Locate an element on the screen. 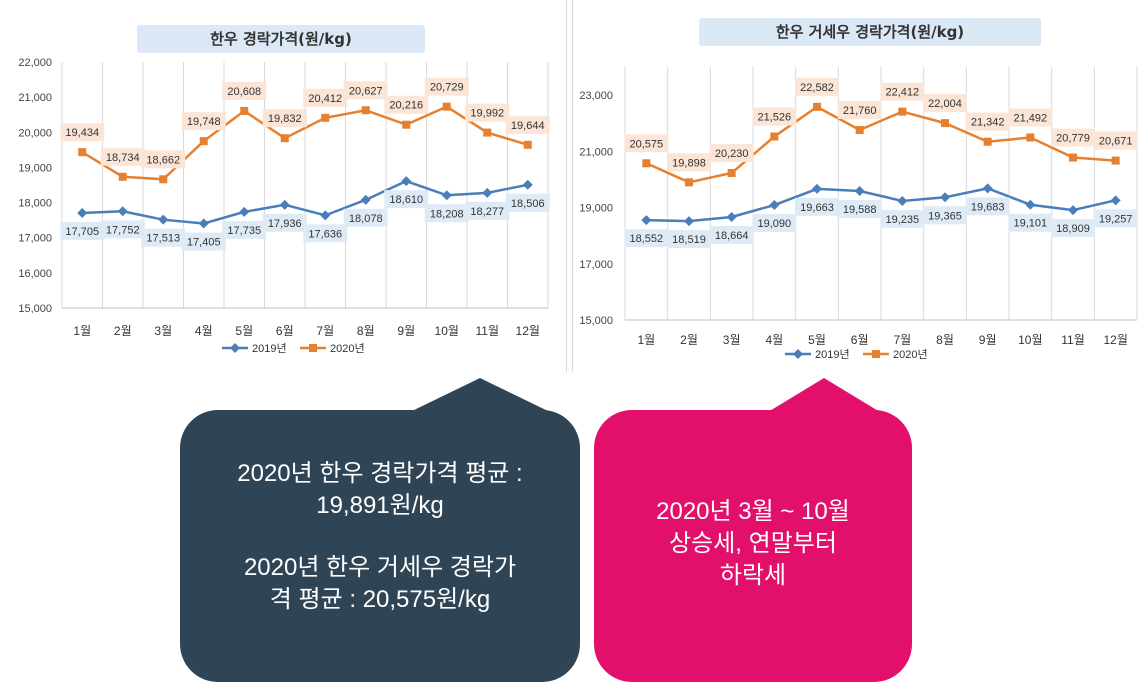 Image resolution: width=1148 pixels, height=682 pixels. data-label: 19,992 is located at coordinates (487, 114).